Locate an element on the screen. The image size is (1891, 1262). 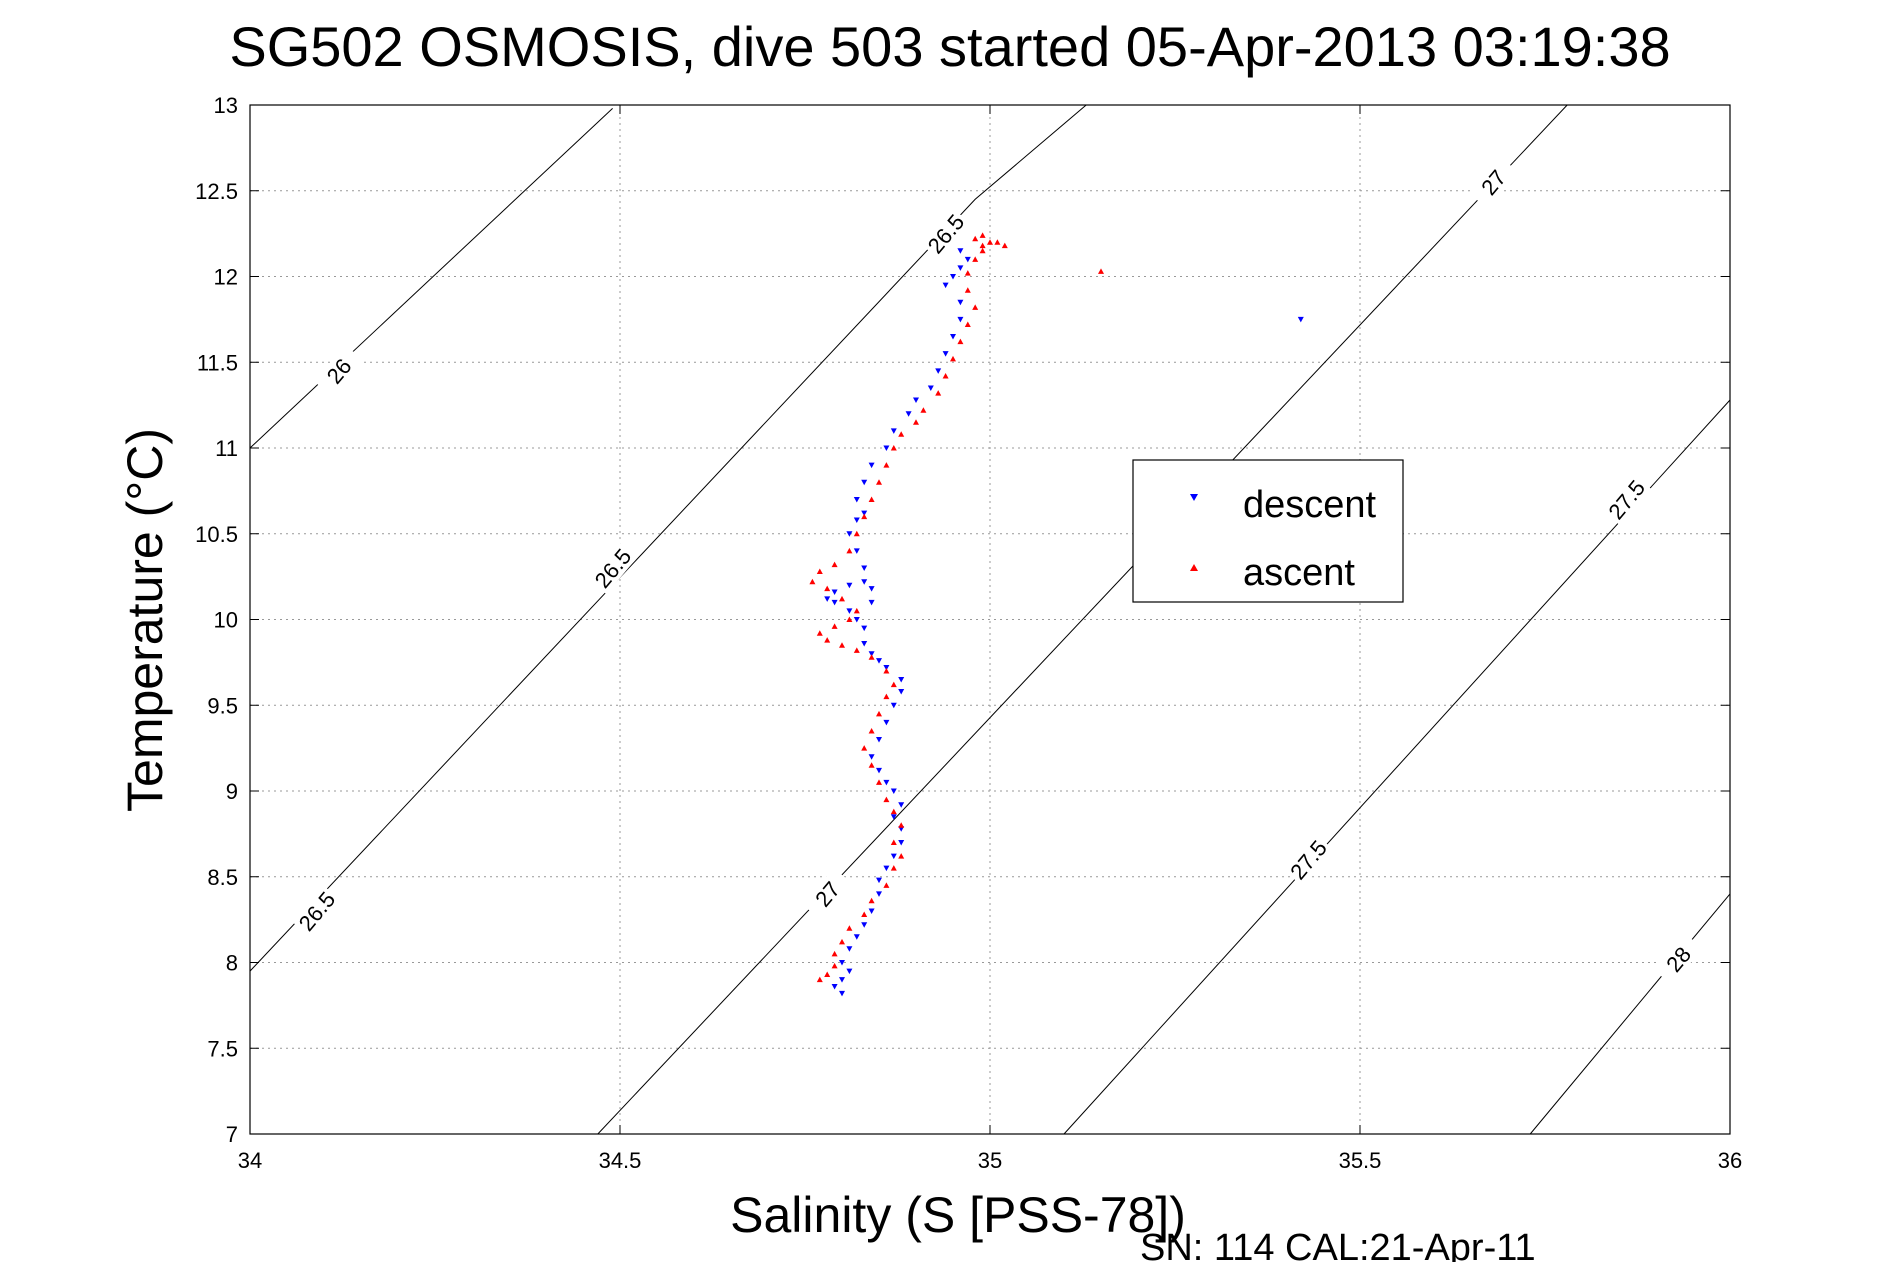
x-tick-label: 35.5 is located at coordinates (1360, 1160).